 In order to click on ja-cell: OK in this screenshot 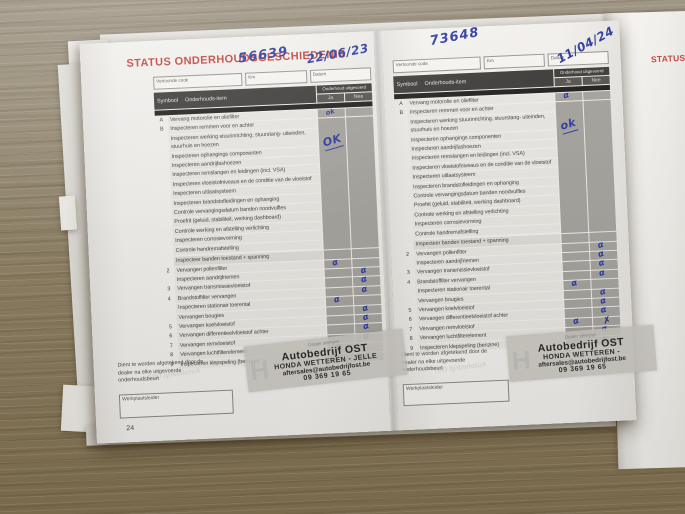, I will do `click(334, 183)`.